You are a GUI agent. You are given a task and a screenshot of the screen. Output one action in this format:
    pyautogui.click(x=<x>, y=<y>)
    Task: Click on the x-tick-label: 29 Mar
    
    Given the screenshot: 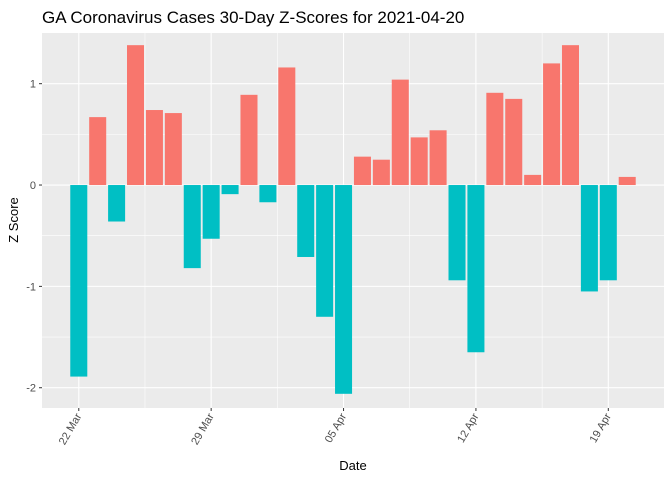 What is the action you would take?
    pyautogui.click(x=203, y=429)
    